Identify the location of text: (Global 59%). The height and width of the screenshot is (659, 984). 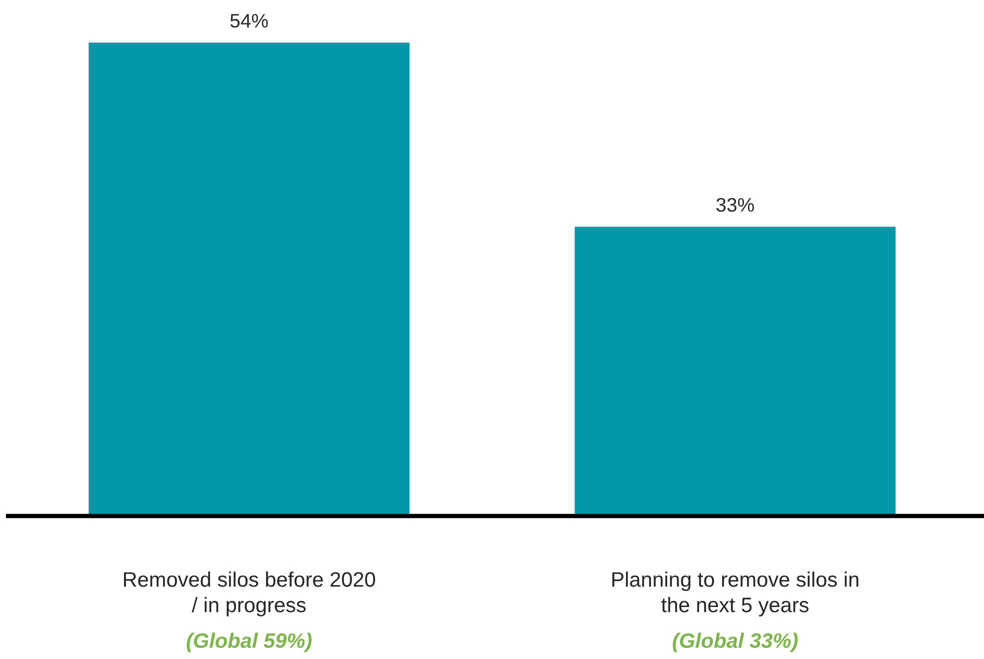
(249, 642).